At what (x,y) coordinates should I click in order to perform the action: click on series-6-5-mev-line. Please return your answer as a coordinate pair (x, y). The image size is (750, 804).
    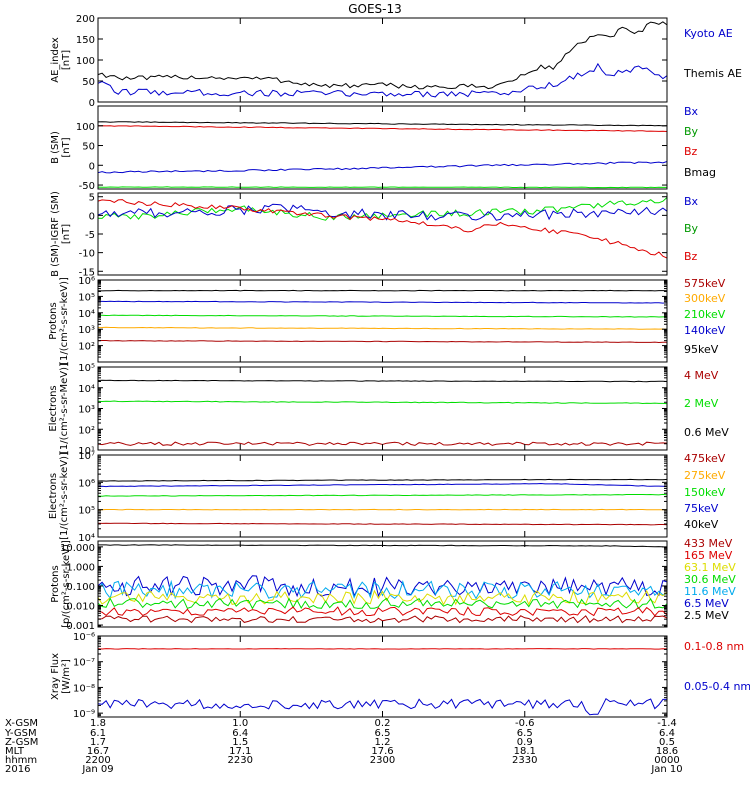
    Looking at the image, I should click on (382, 586).